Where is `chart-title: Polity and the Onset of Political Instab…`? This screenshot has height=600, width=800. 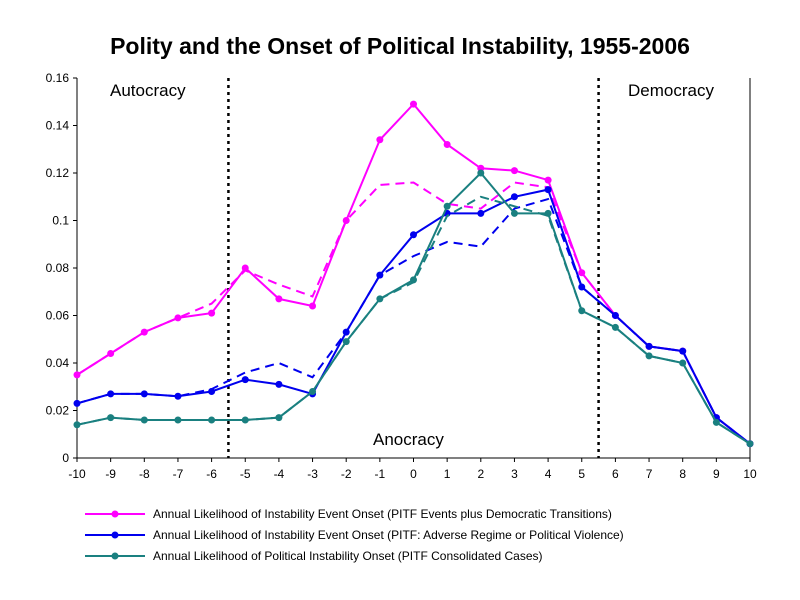
chart-title: Polity and the Onset of Political Instab… is located at coordinates (400, 46).